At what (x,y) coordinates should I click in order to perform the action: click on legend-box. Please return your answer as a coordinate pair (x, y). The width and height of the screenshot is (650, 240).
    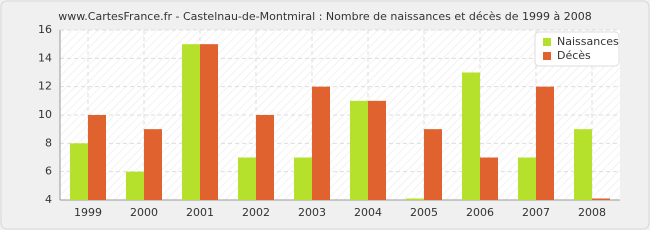
    Looking at the image, I should click on (577, 49).